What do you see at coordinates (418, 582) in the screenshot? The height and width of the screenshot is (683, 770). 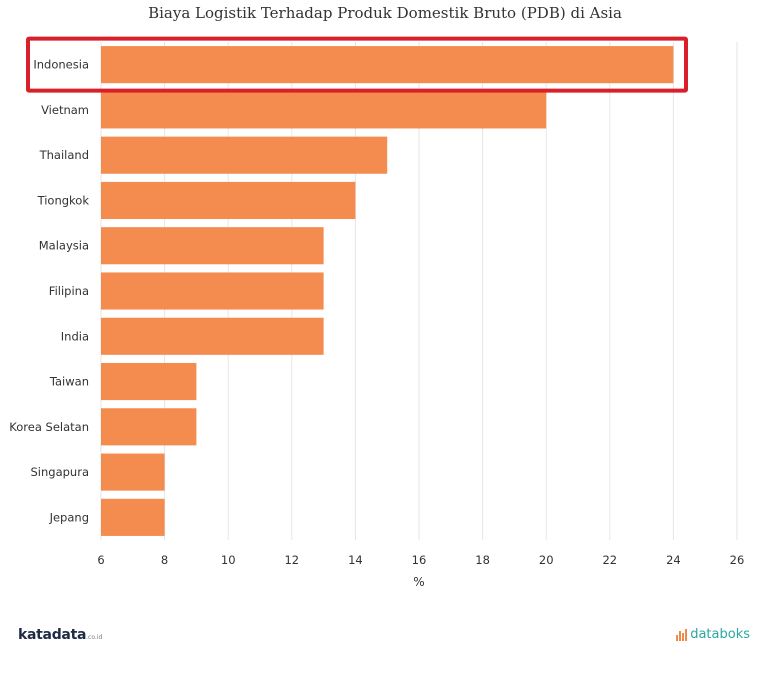 I see `x-axis-title: %` at bounding box center [418, 582].